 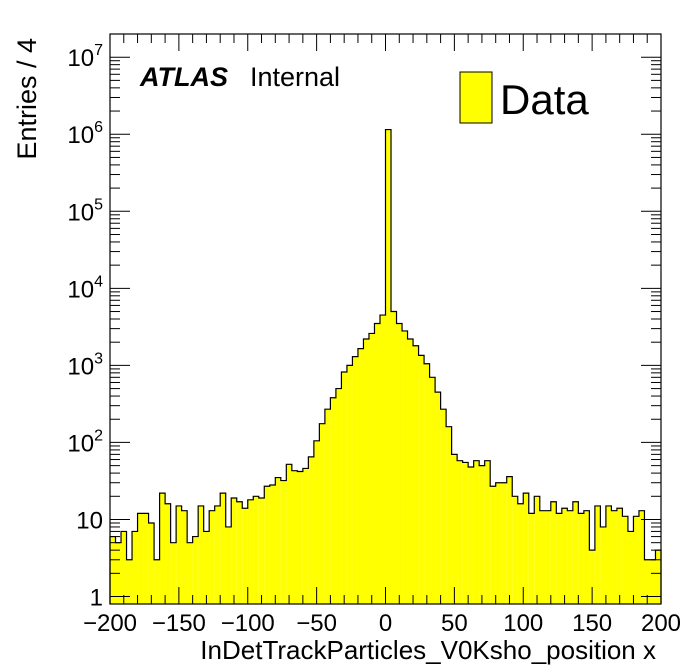 I want to click on y-tick-label: 10⁴, so click(x=85, y=288).